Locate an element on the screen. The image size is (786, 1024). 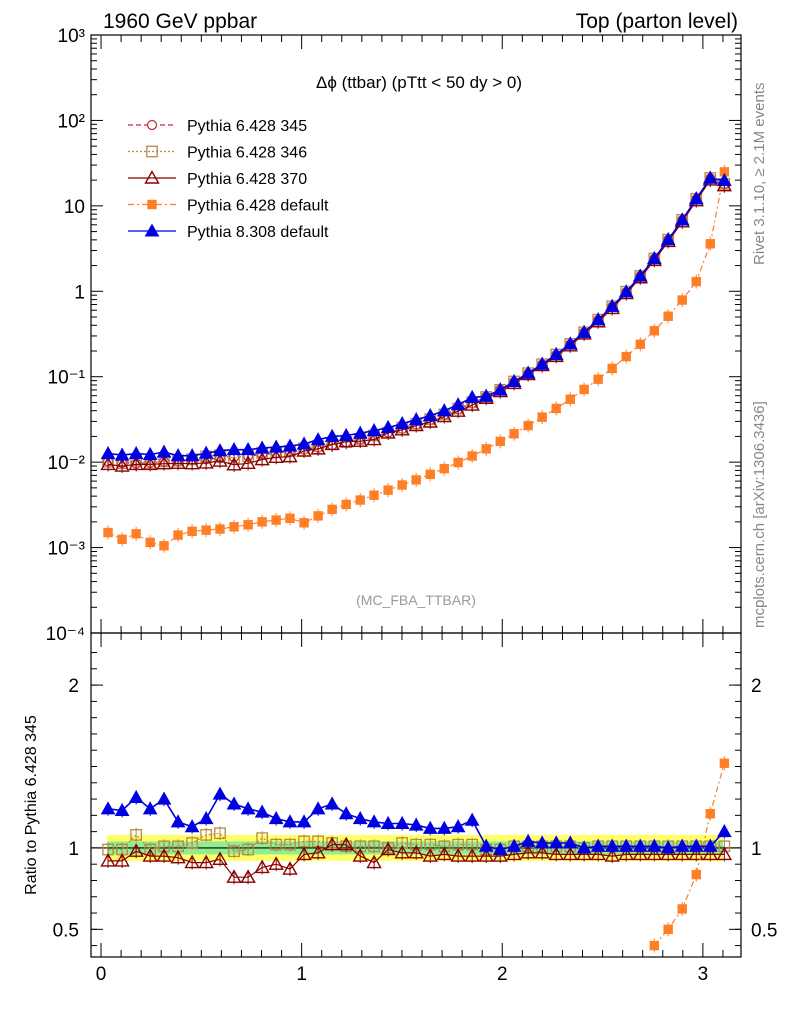
legend-label: Pythia 6.428 default is located at coordinates (258, 206).